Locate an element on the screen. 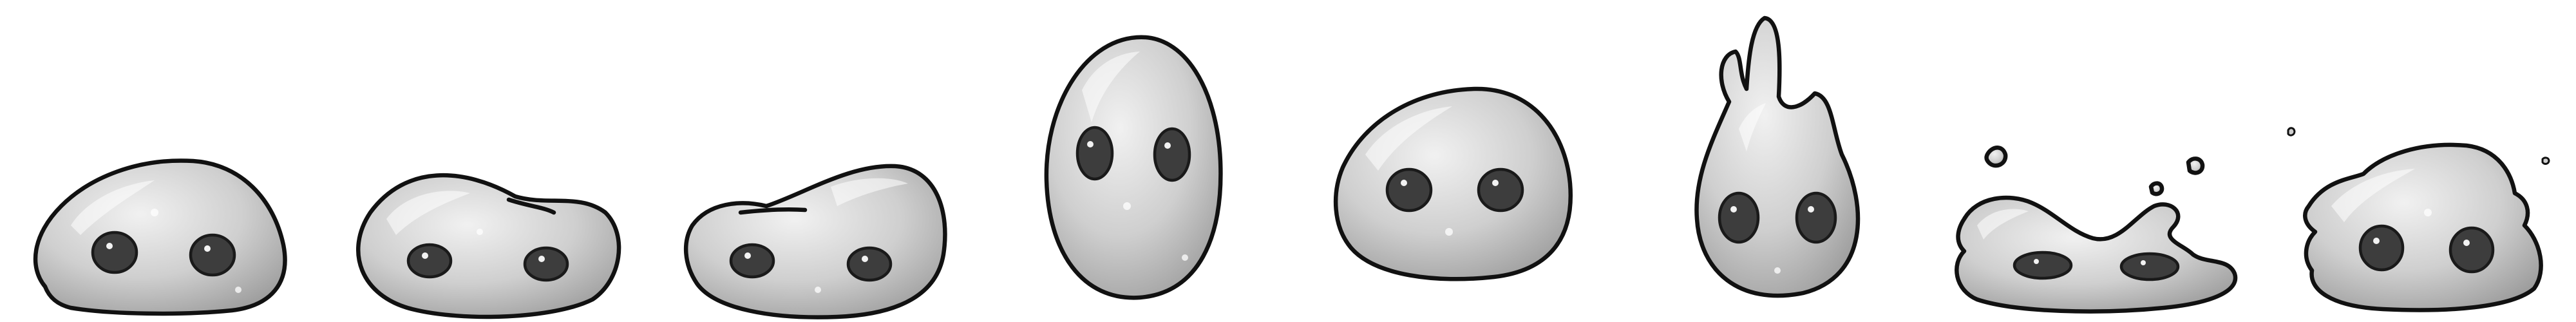 The image size is (2576, 322). slime-frame-idle is located at coordinates (160, 237).